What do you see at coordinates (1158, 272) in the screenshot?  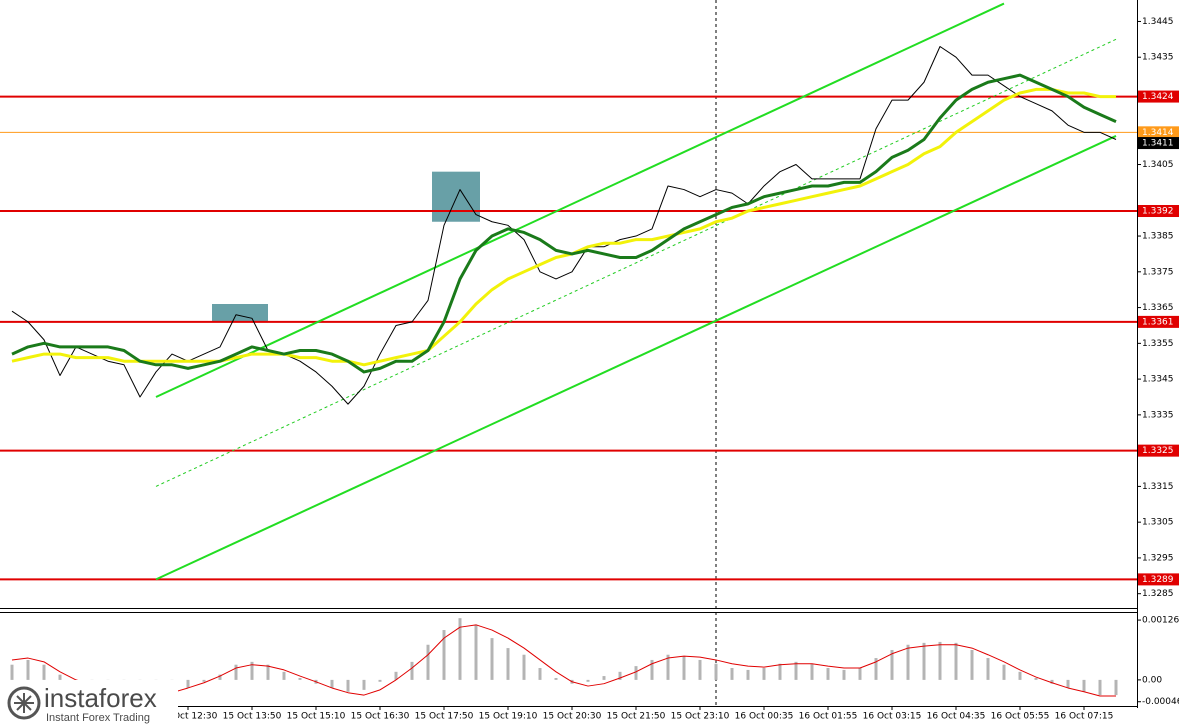 I see `y-tick-label: 1.3375` at bounding box center [1158, 272].